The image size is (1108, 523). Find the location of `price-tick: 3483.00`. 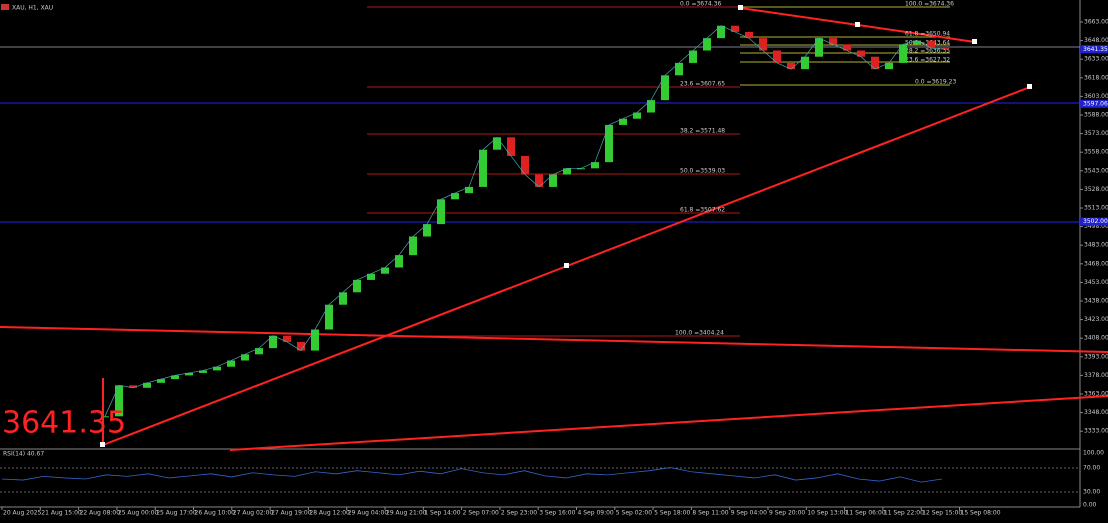

price-tick: 3483.00 is located at coordinates (1096, 245).